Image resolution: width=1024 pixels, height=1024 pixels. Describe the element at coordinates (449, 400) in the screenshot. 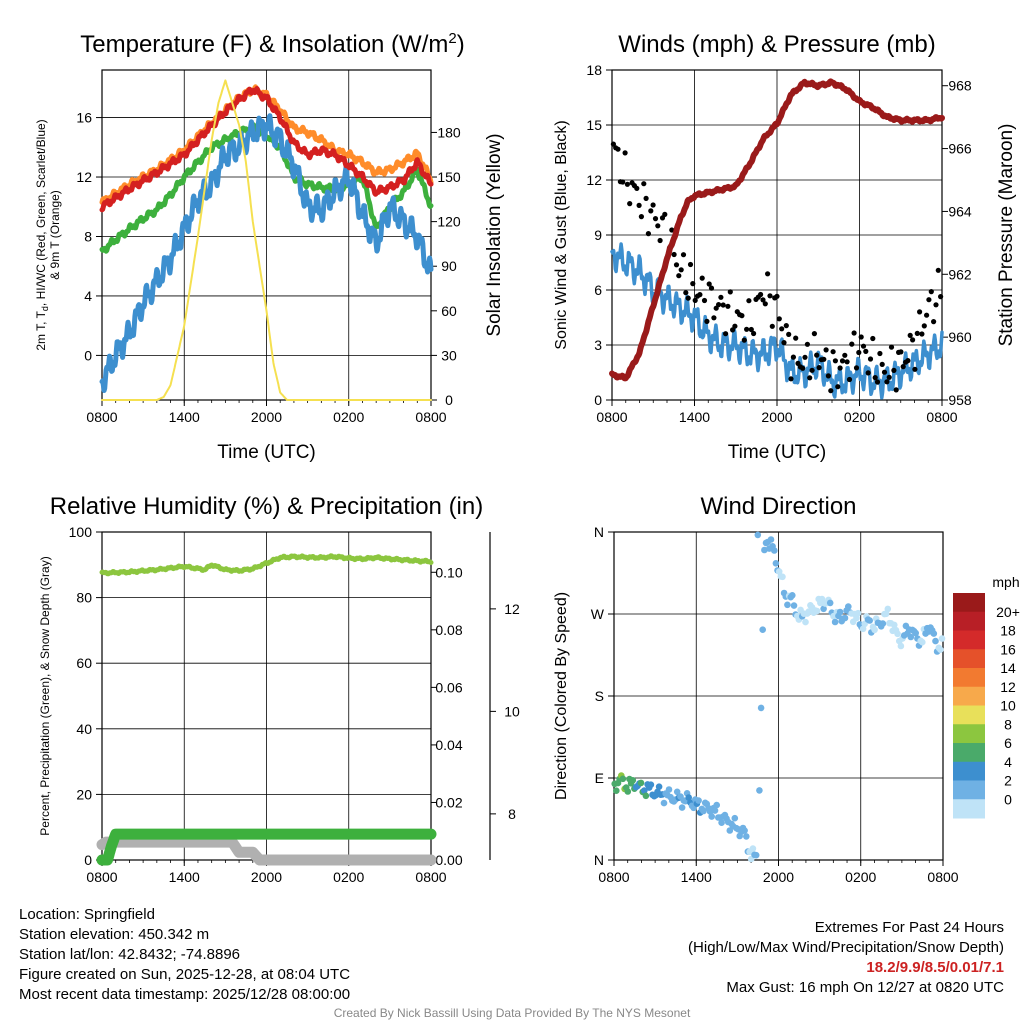

I see `y2-tick-label: 0` at that location.